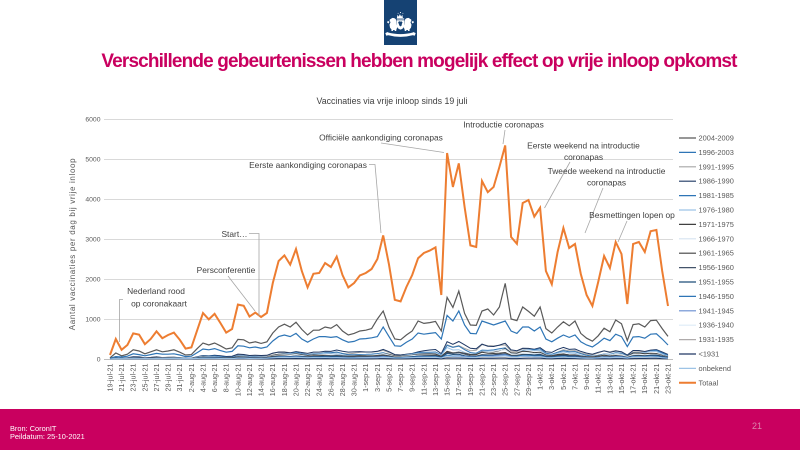 The image size is (800, 455). Describe the element at coordinates (716, 238) in the screenshot. I see `svg-text: 1966-1970` at that location.